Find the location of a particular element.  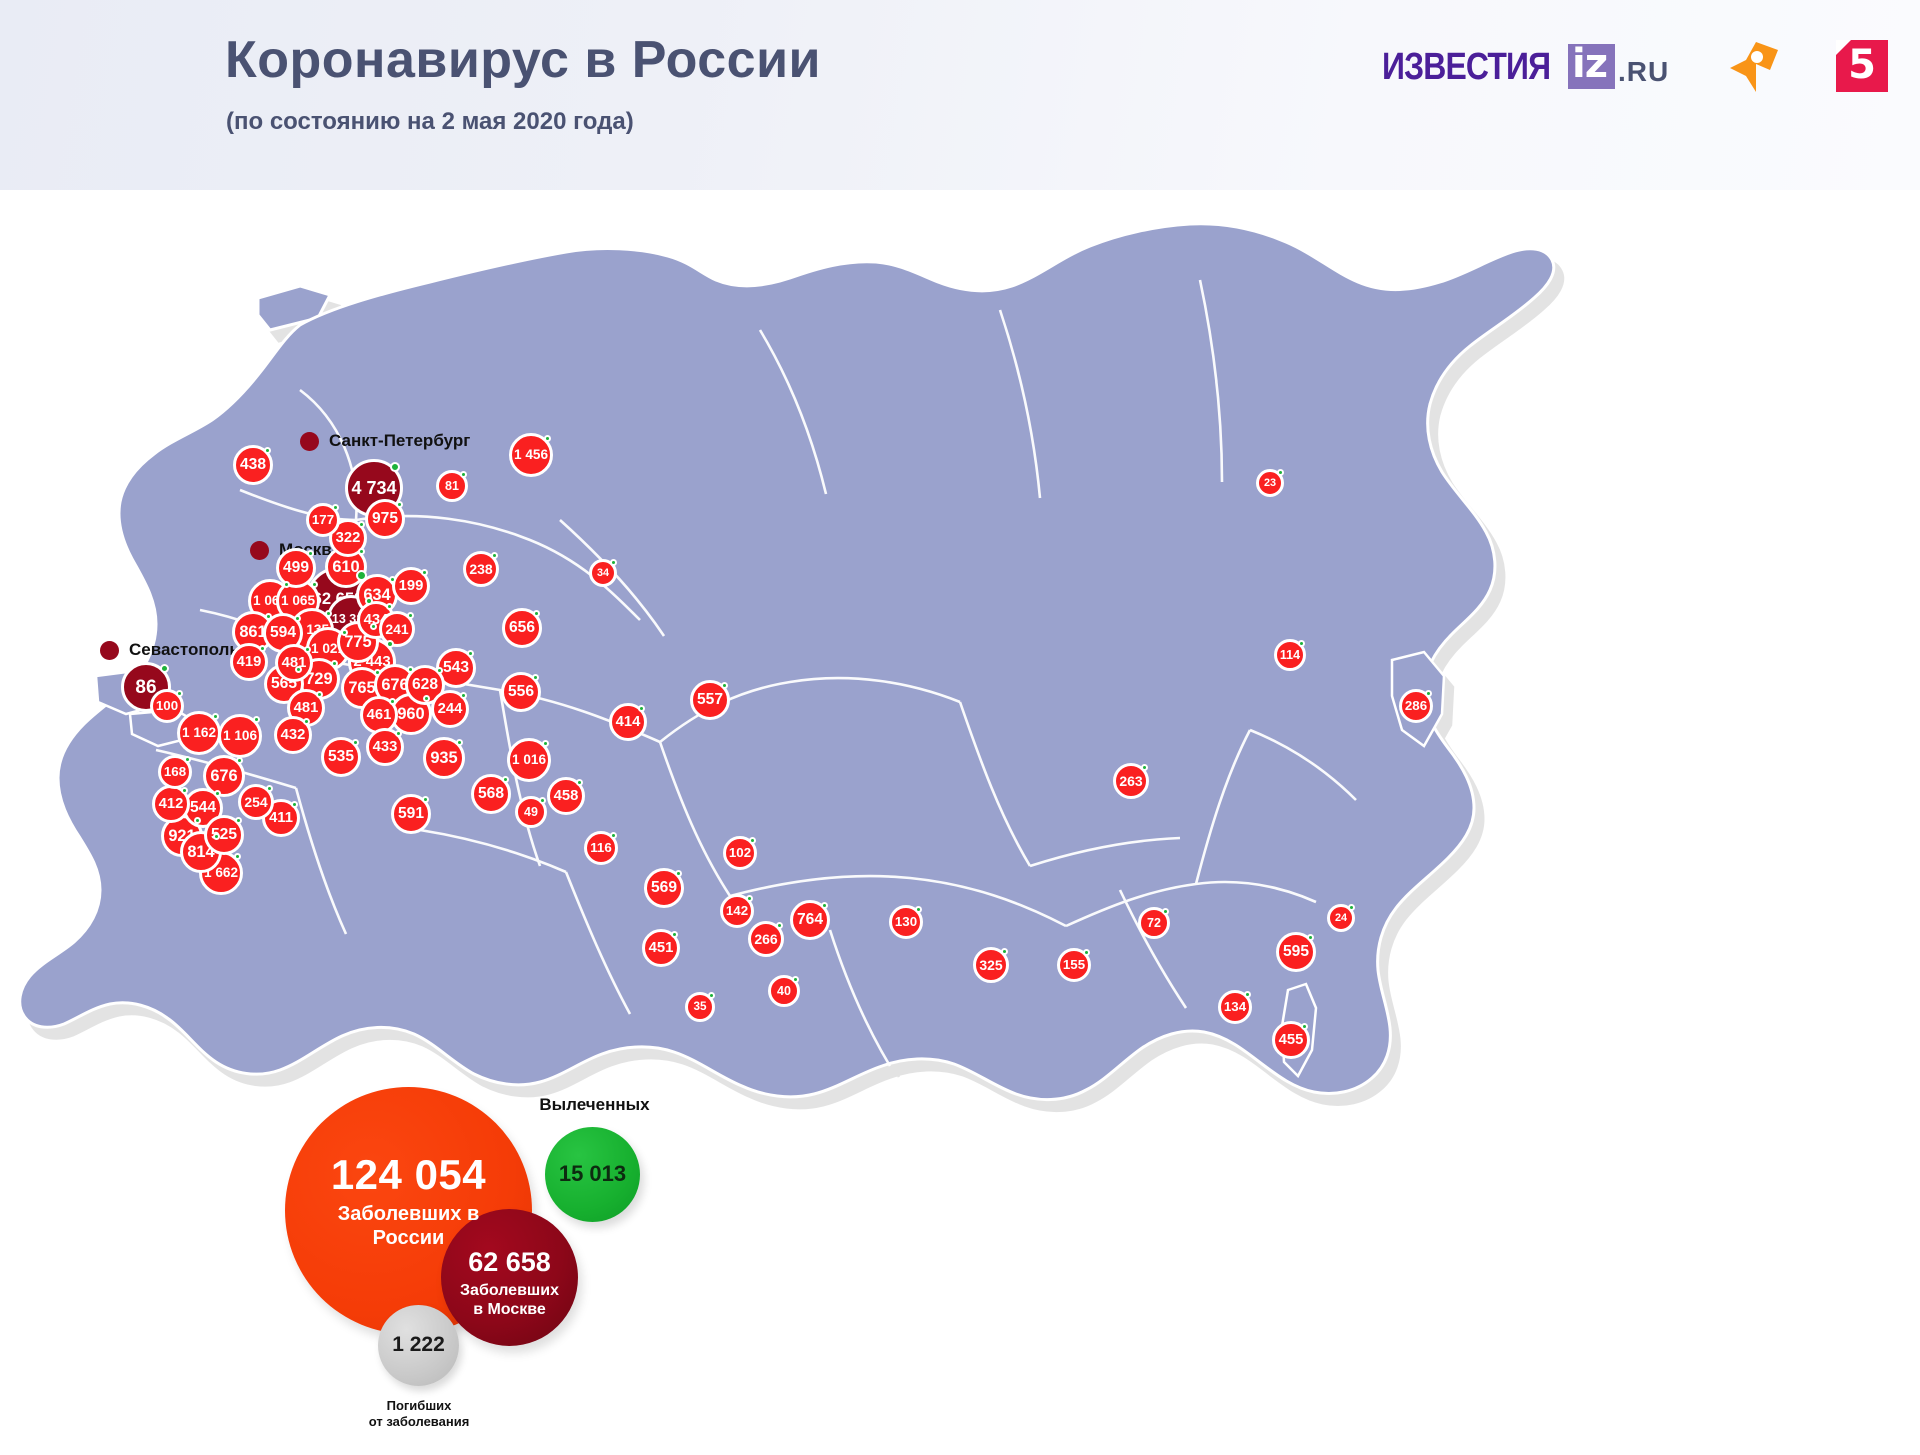

case-bubble: 1 016 is located at coordinates (529, 760).